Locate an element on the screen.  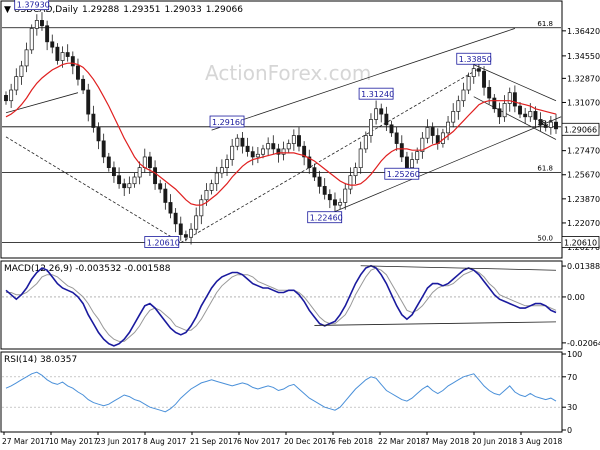
ohlc-low: 1.29033 is located at coordinates (182, 10).